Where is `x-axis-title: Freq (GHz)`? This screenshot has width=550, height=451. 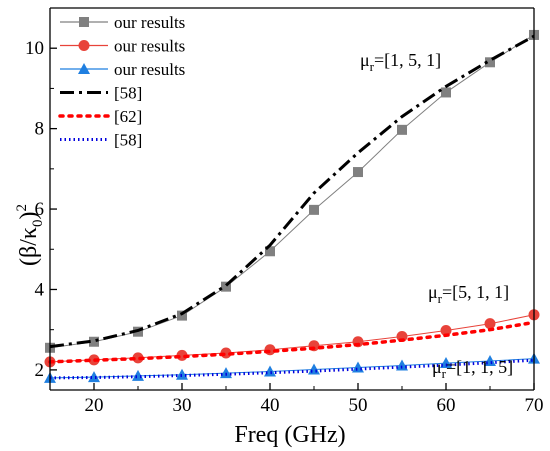
x-axis-title: Freq (GHz) is located at coordinates (289, 435).